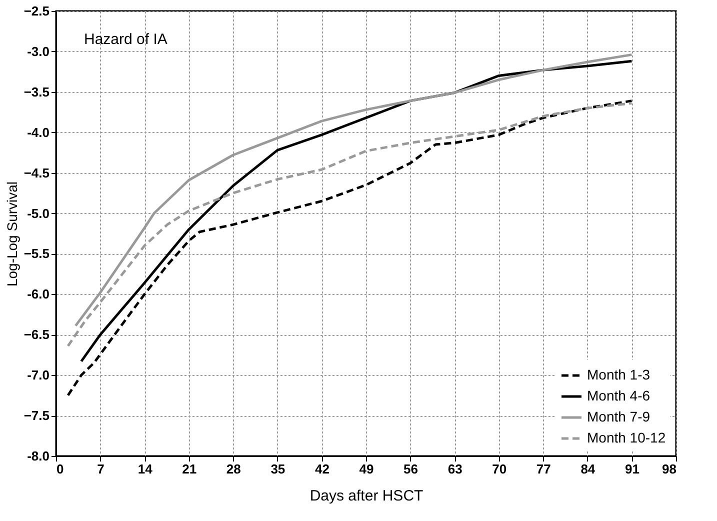 The width and height of the screenshot is (717, 521). What do you see at coordinates (146, 469) in the screenshot?
I see `x-tick-label: 14` at bounding box center [146, 469].